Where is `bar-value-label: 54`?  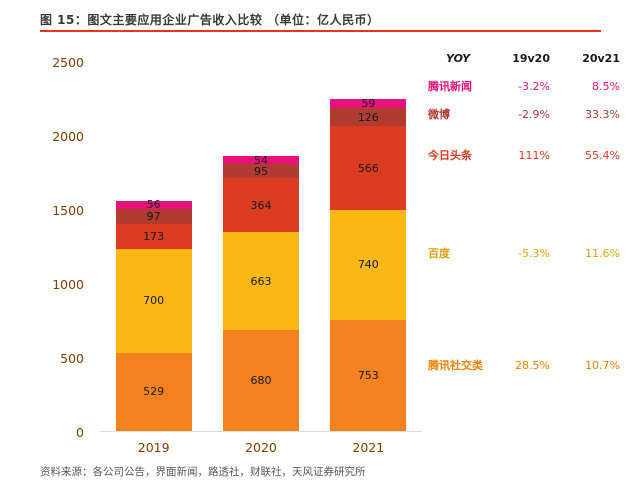
bar-value-label: 54 is located at coordinates (260, 160).